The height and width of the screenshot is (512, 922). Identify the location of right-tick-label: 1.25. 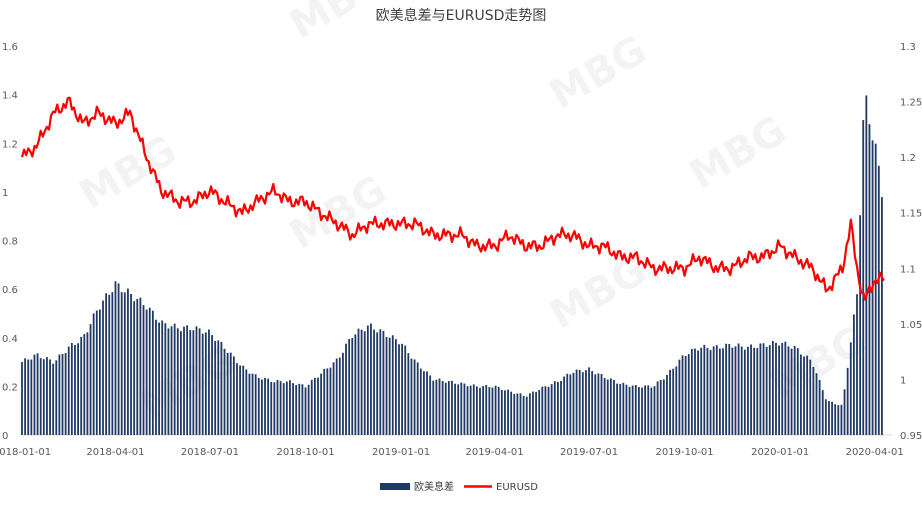
(911, 103).